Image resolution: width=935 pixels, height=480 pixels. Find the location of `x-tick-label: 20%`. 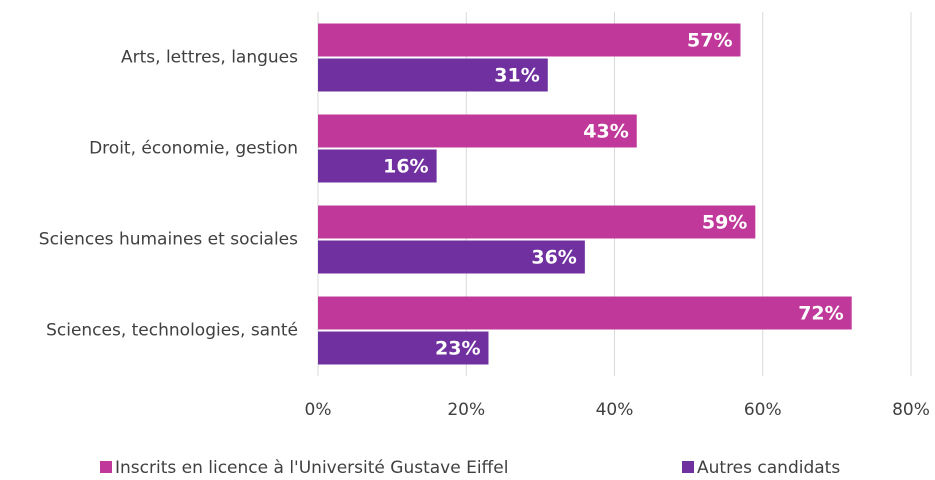

x-tick-label: 20% is located at coordinates (466, 410).